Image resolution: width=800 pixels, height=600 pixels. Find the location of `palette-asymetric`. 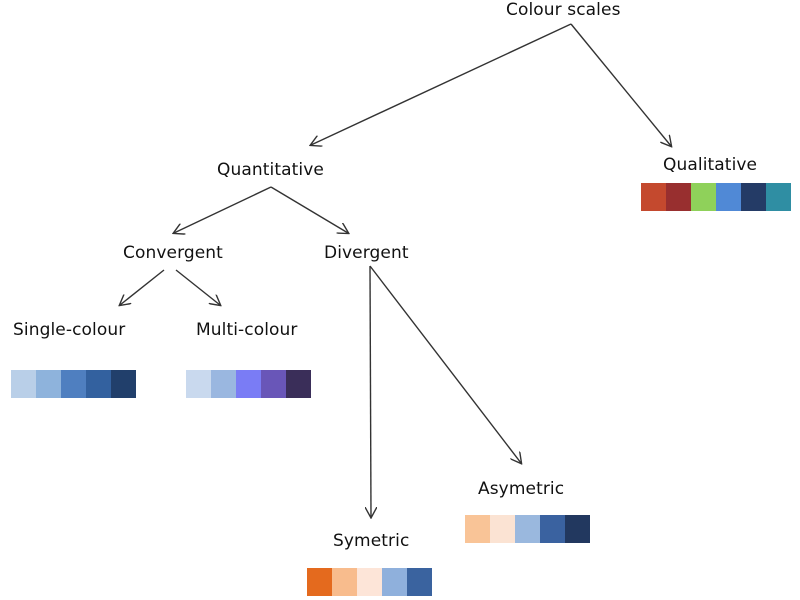

palette-asymetric is located at coordinates (527, 529).